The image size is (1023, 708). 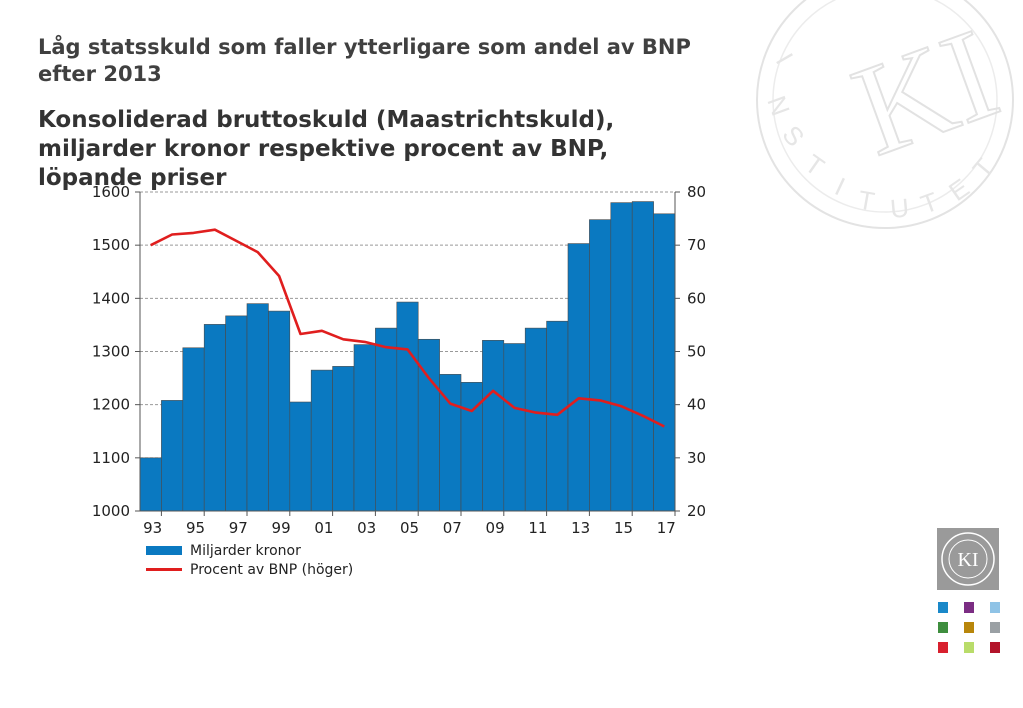 I want to click on x-tick-label: 05, so click(x=409, y=528).